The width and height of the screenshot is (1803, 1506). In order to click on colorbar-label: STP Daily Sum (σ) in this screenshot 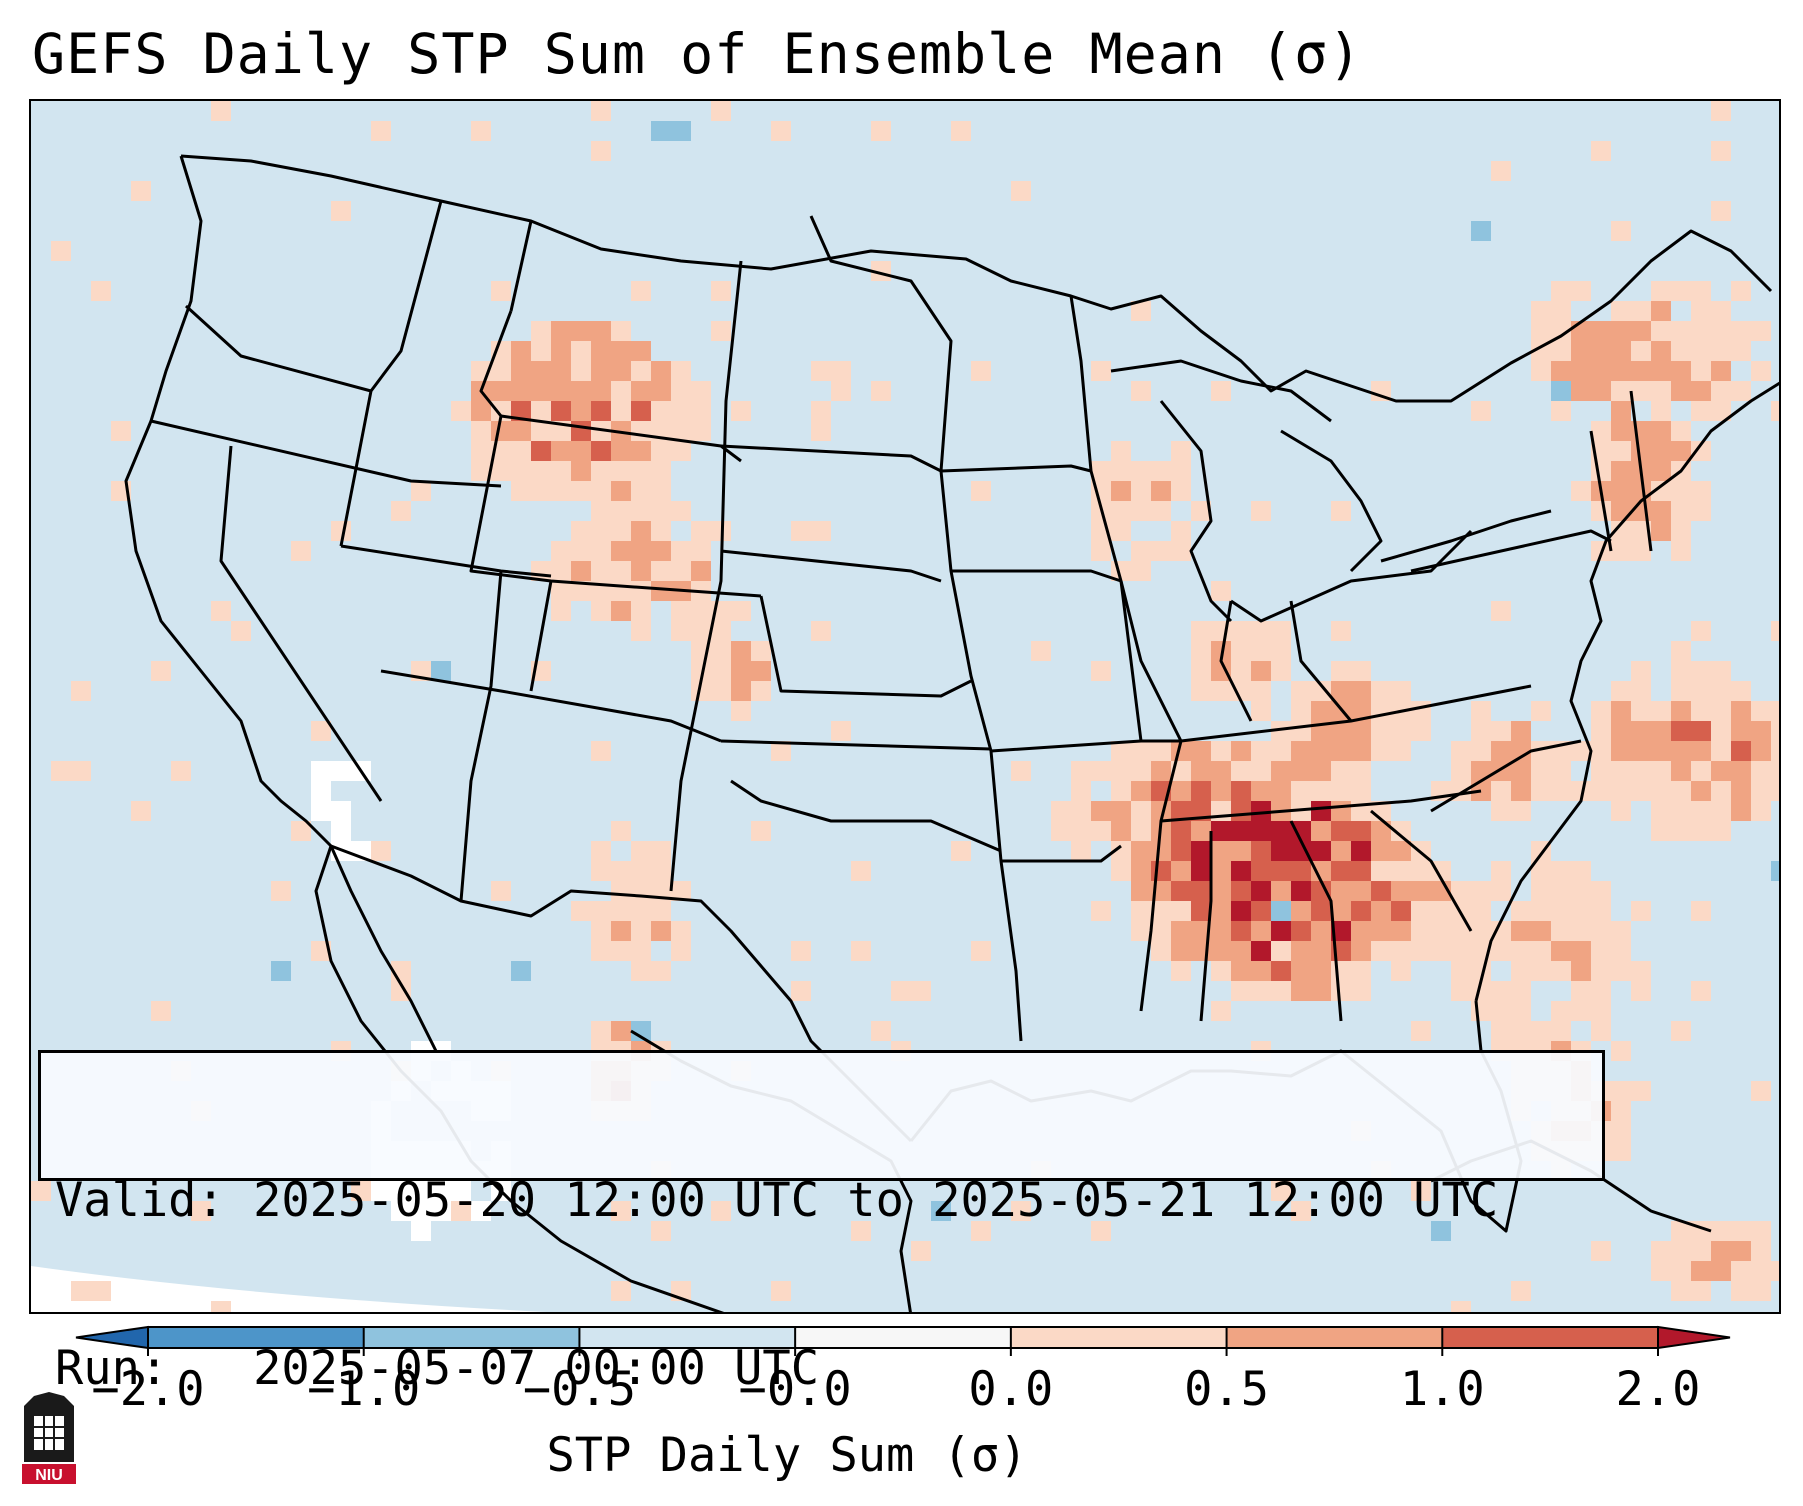, I will do `click(787, 1455)`.